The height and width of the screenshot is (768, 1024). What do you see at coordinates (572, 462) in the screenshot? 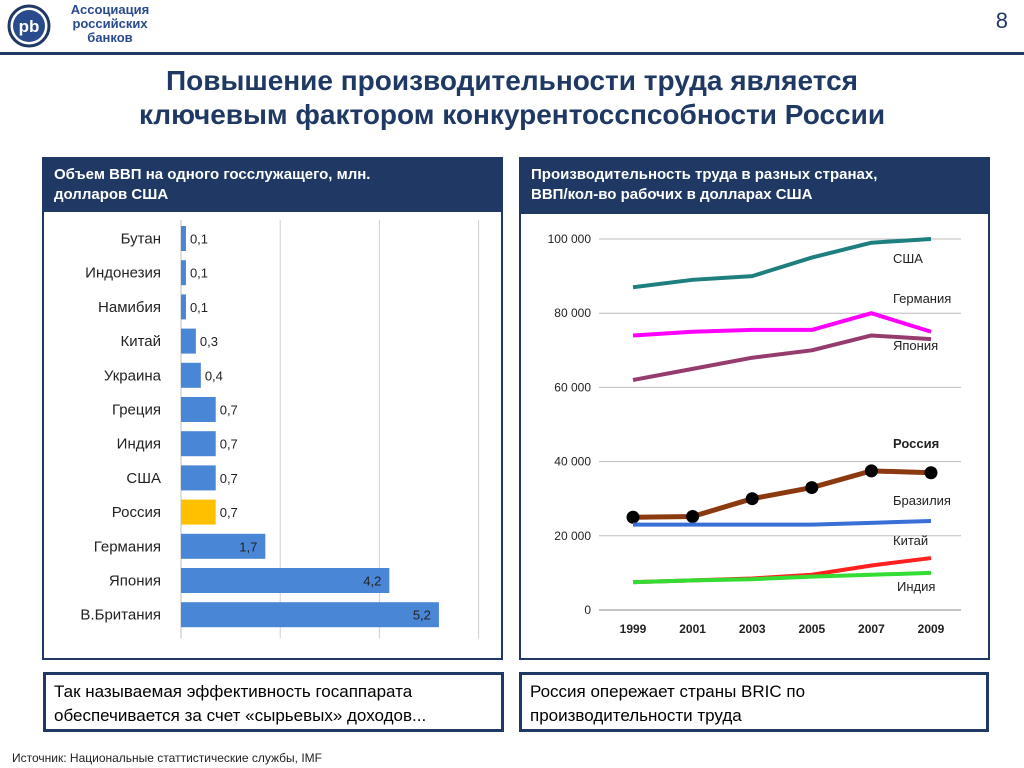
I see `y-tick-label: 40 000` at bounding box center [572, 462].